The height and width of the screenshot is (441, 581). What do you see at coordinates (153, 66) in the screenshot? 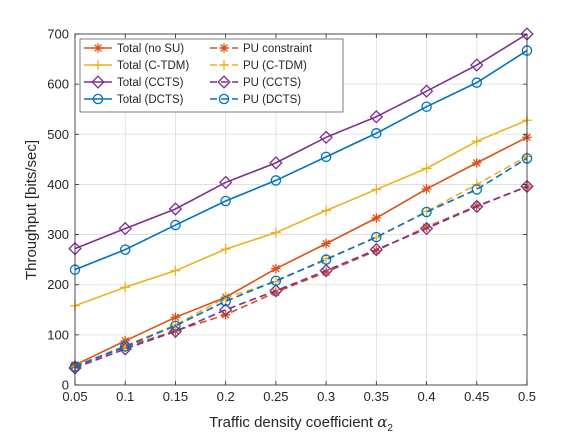
I see `legend-item-total-c-tdm-label: Total (C-TDM)` at bounding box center [153, 66].